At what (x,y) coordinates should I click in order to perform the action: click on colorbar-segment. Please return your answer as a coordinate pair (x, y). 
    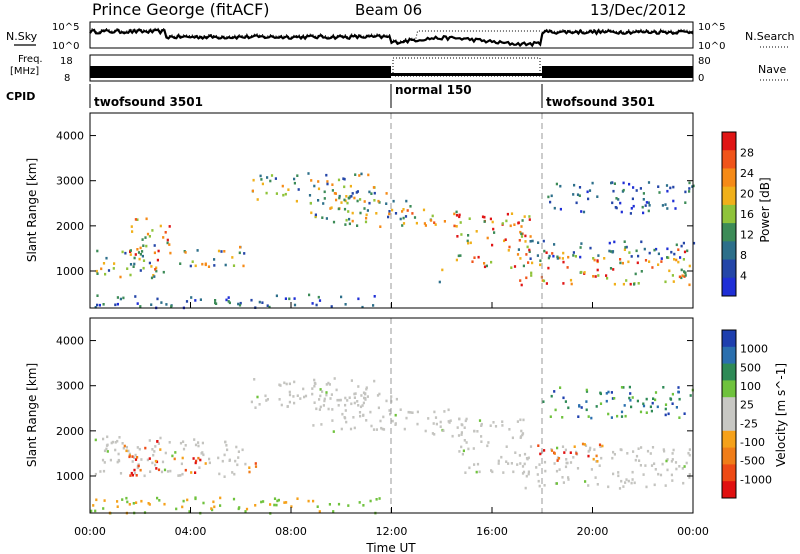
    Looking at the image, I should click on (729, 232).